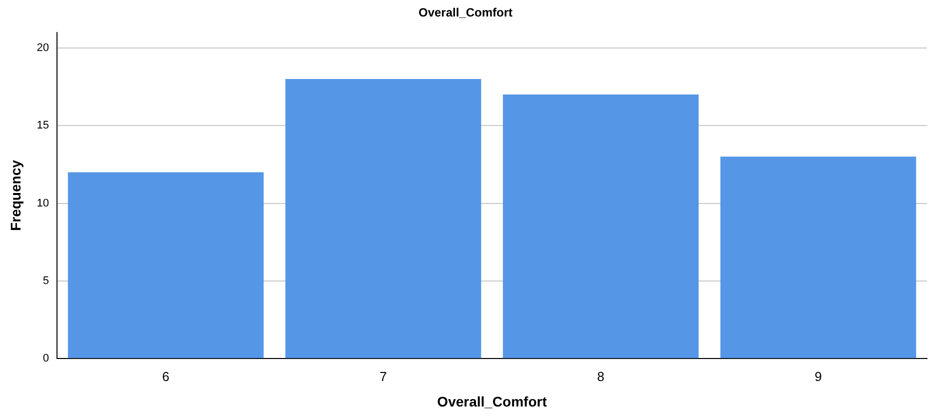 Image resolution: width=929 pixels, height=417 pixels. I want to click on x-tick-label: 8, so click(600, 376).